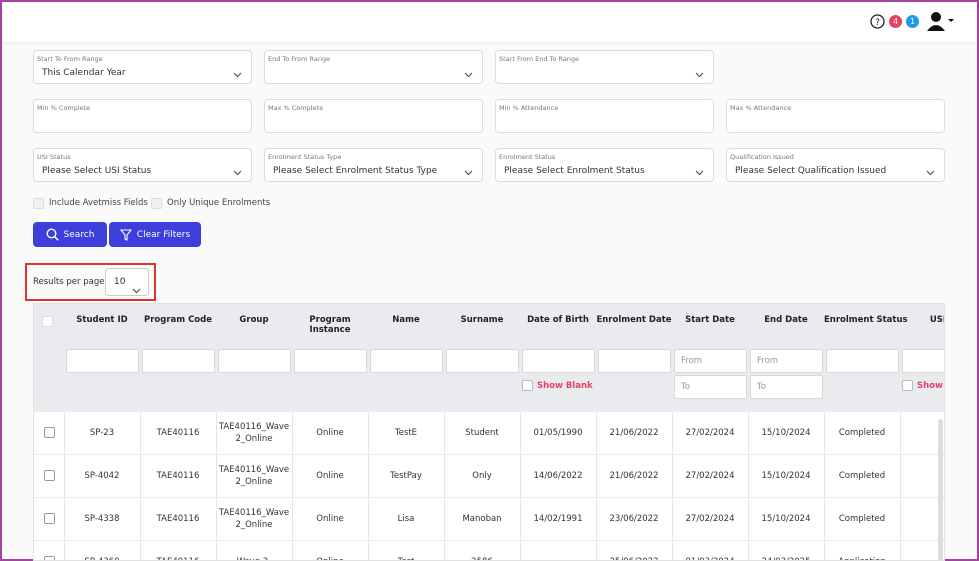 Image resolution: width=979 pixels, height=561 pixels. I want to click on table-cell: 23/06/2022, so click(634, 518).